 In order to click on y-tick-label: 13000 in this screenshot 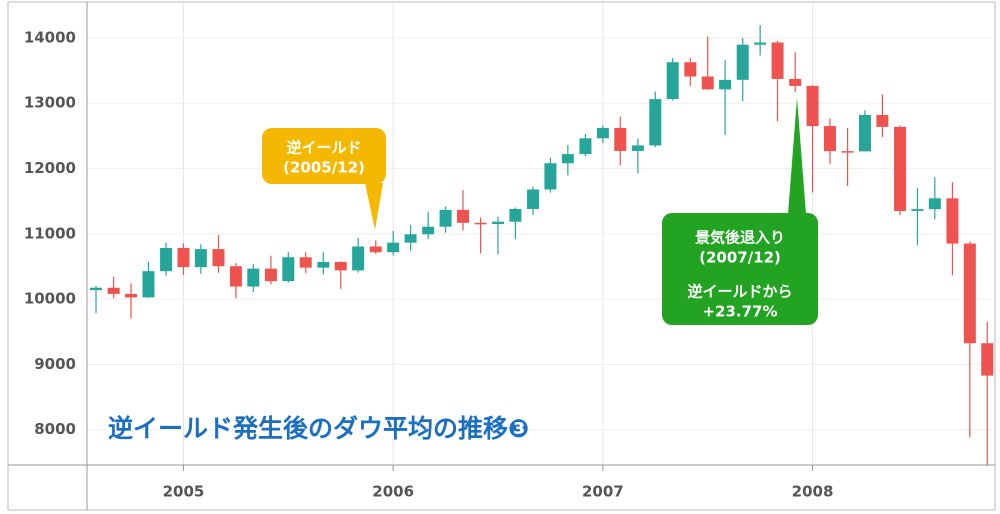, I will do `click(50, 103)`.